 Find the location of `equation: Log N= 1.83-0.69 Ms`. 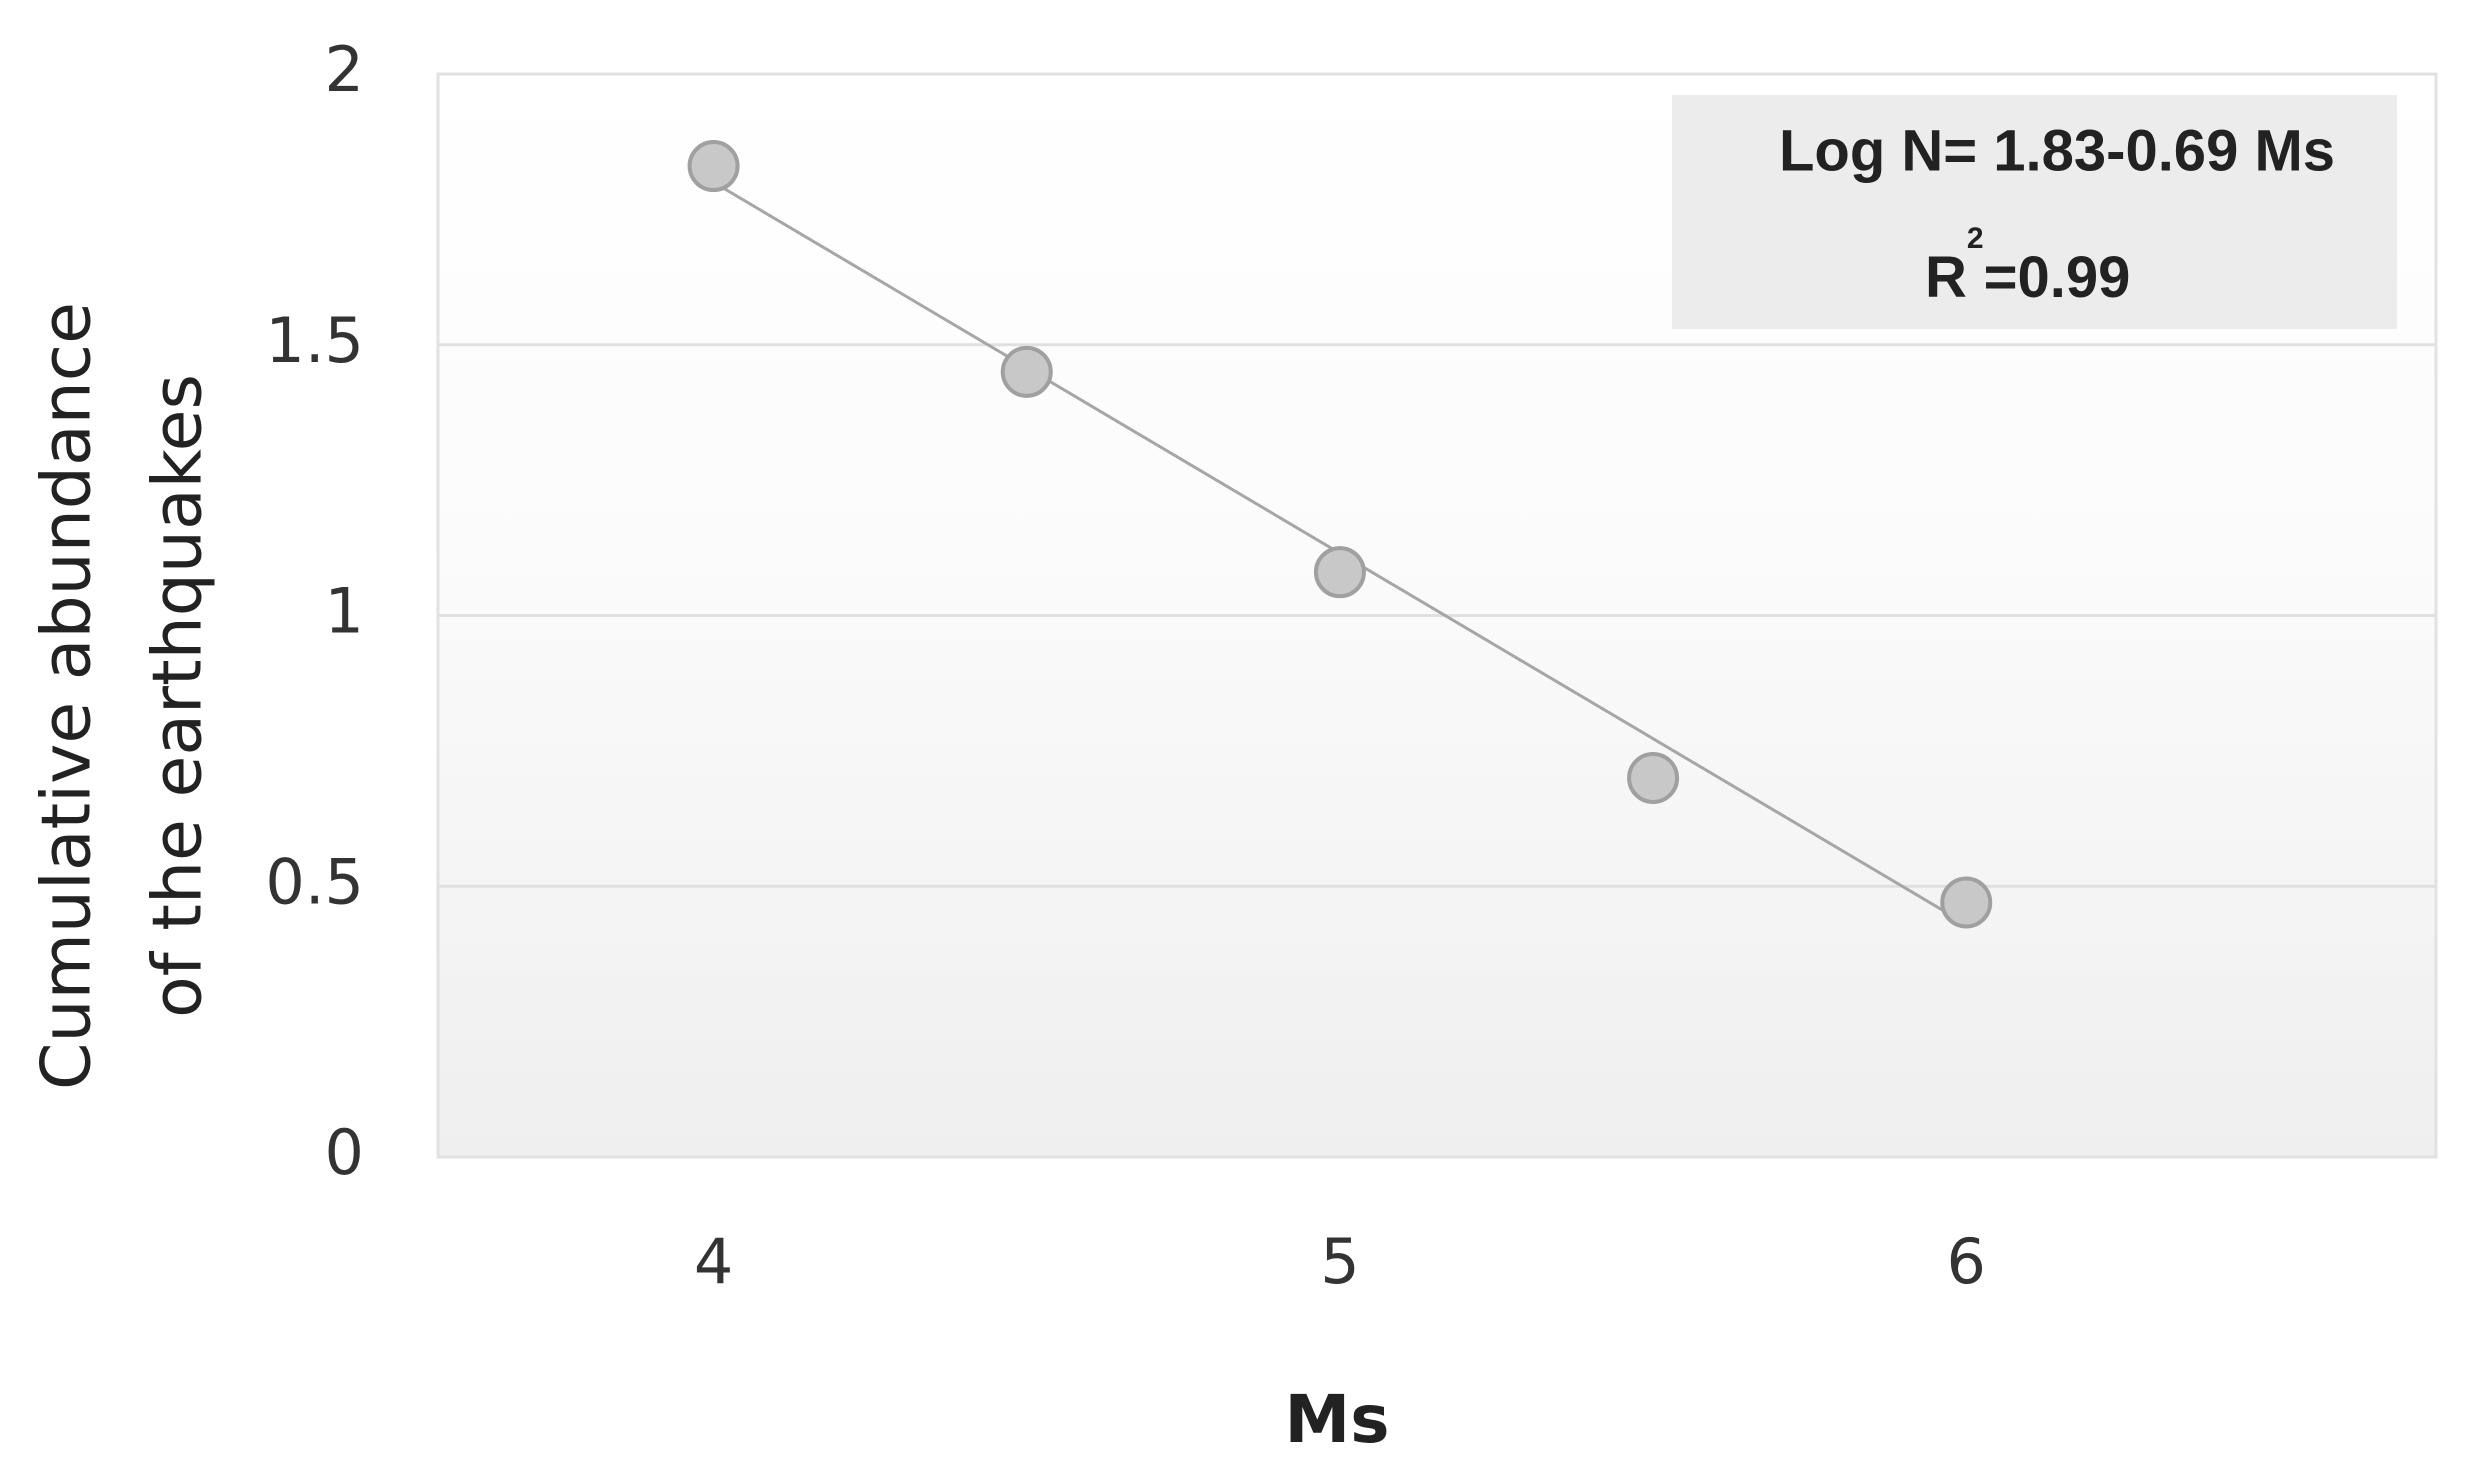

equation: Log N= 1.83-0.69 Ms is located at coordinates (2057, 150).